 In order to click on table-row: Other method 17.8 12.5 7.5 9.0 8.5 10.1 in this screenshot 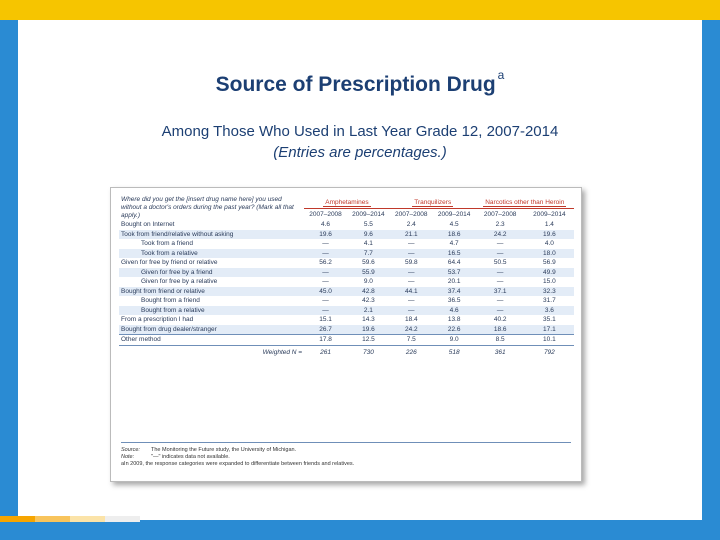, I will do `click(346, 339)`.